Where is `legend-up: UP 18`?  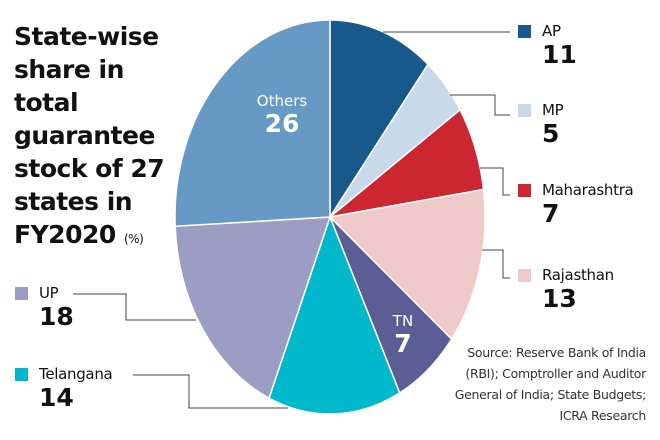 legend-up: UP 18 is located at coordinates (44, 308).